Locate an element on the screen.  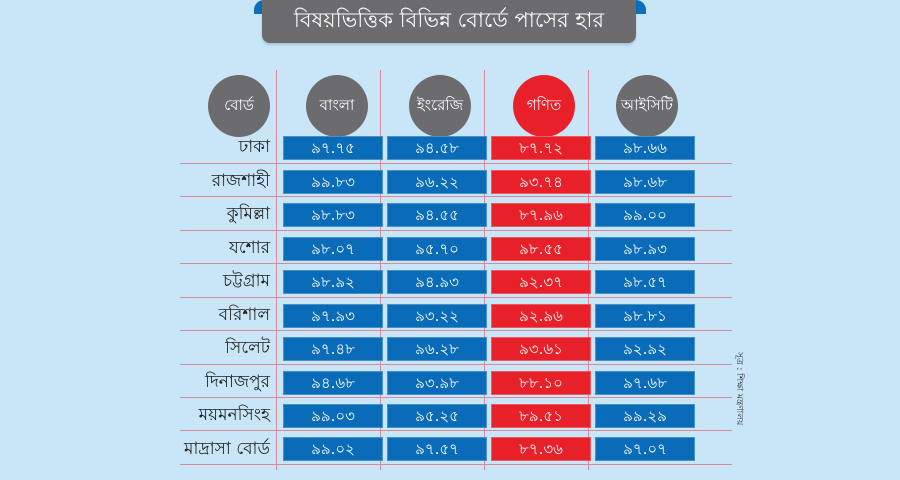
cell-english: ৯৩.২২ is located at coordinates (437, 316).